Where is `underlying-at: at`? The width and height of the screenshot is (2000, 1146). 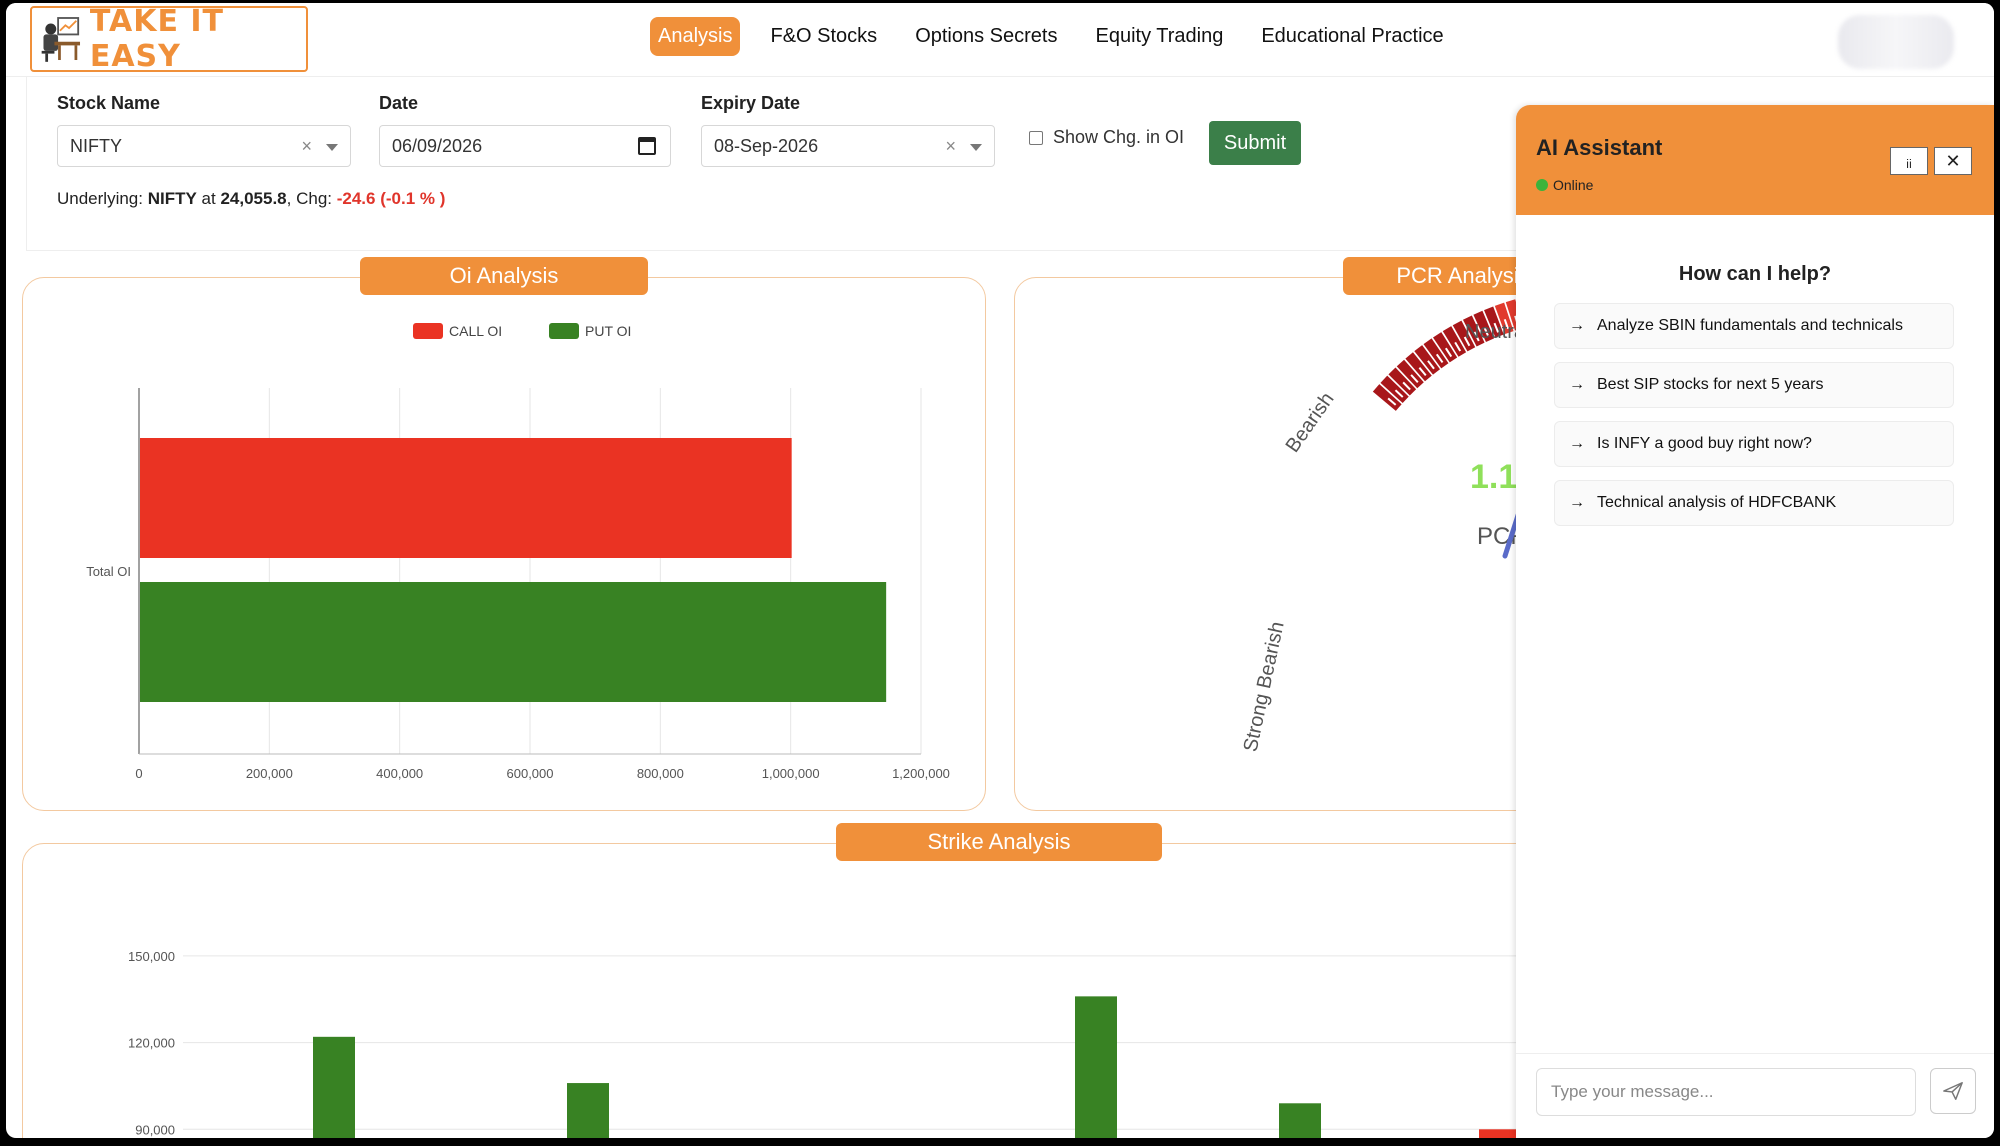
underlying-at: at is located at coordinates (208, 198).